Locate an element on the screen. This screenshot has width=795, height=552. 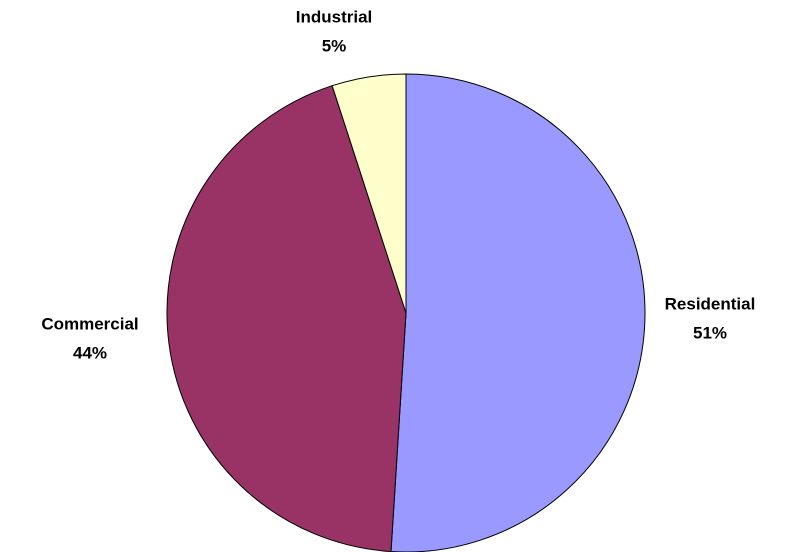
slice-label: Industrial is located at coordinates (334, 16).